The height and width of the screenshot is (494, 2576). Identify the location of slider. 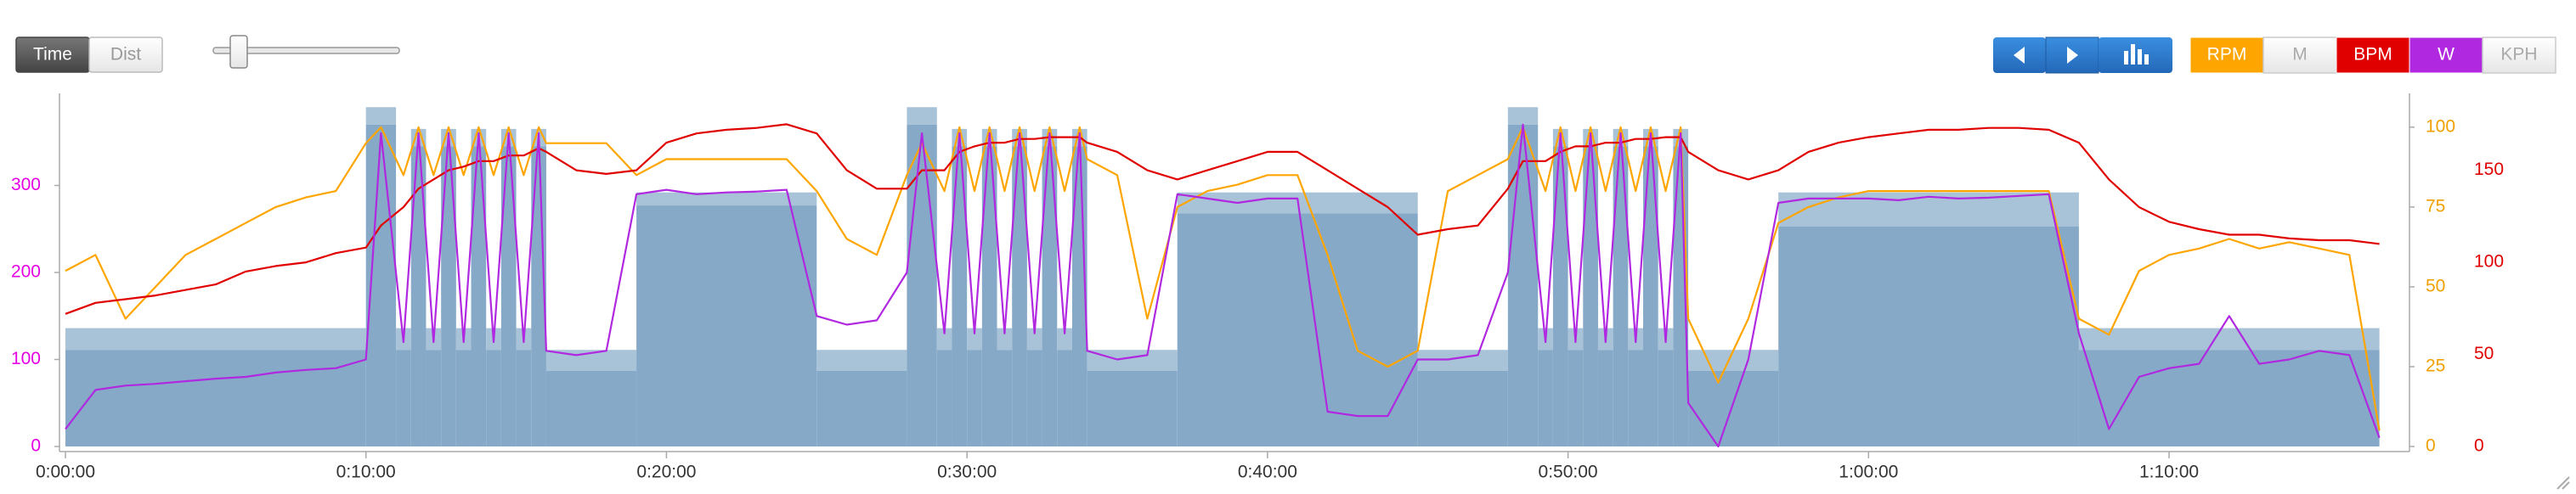
(306, 52).